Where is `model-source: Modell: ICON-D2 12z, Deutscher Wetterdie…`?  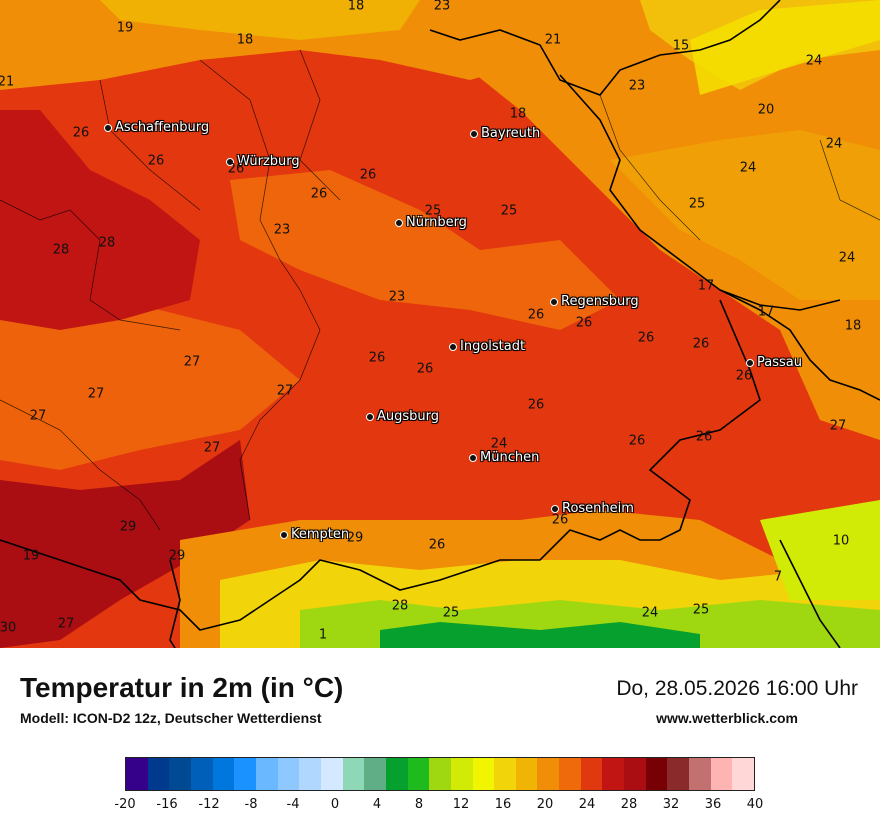 model-source: Modell: ICON-D2 12z, Deutscher Wetterdie… is located at coordinates (171, 718).